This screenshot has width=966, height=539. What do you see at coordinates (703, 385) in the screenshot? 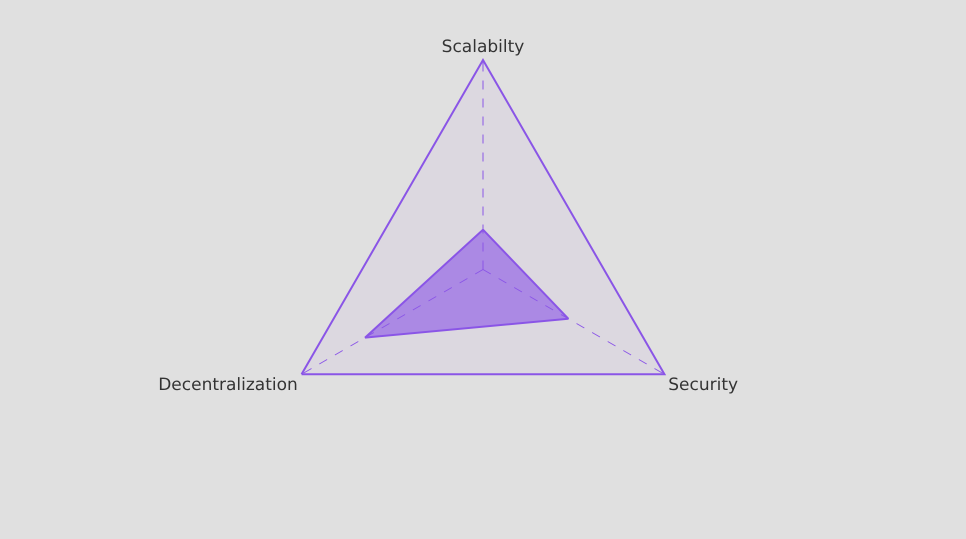
I see `spoke-label: Security` at bounding box center [703, 385].